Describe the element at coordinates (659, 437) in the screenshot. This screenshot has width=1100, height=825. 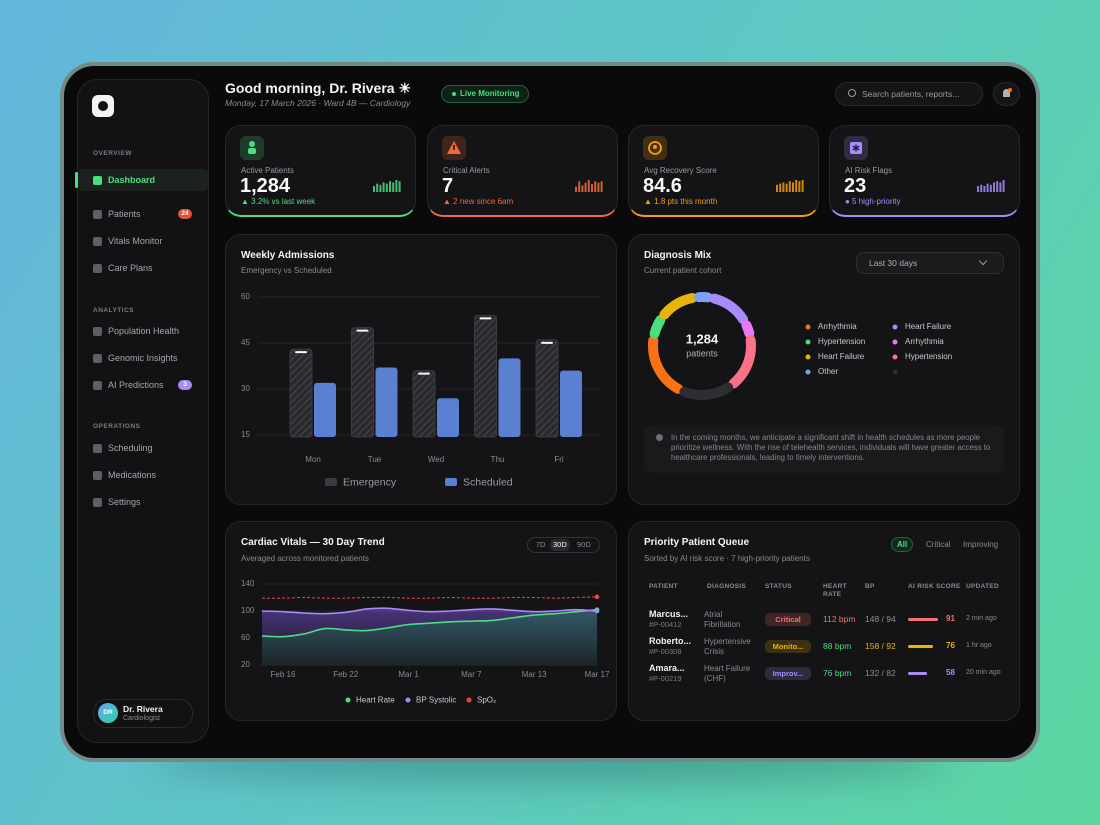
I see `note-icon` at that location.